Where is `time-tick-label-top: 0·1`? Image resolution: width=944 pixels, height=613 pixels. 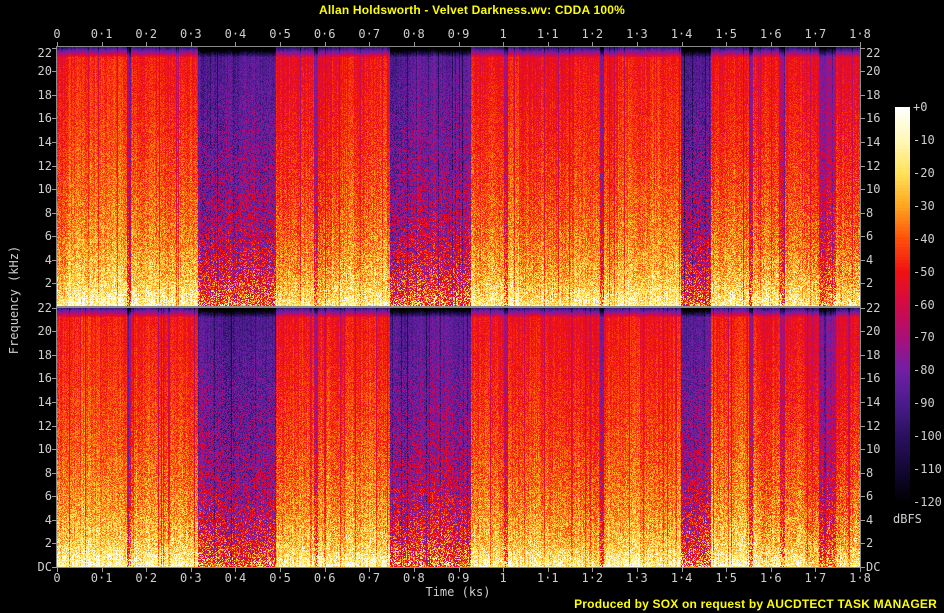
time-tick-label-top: 0·1 is located at coordinates (101, 34).